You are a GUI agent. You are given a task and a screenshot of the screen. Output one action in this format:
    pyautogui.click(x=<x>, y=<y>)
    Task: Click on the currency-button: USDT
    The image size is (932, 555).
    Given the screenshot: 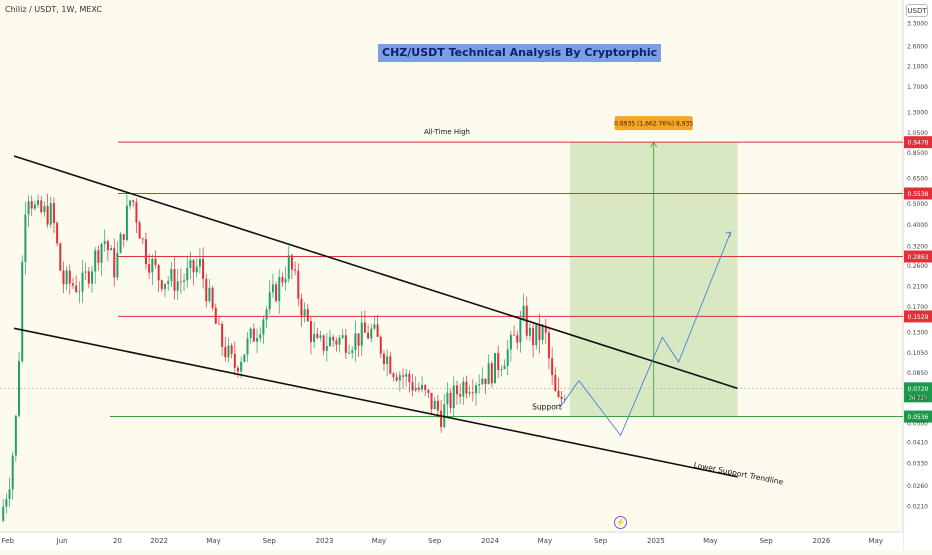 What is the action you would take?
    pyautogui.click(x=917, y=10)
    